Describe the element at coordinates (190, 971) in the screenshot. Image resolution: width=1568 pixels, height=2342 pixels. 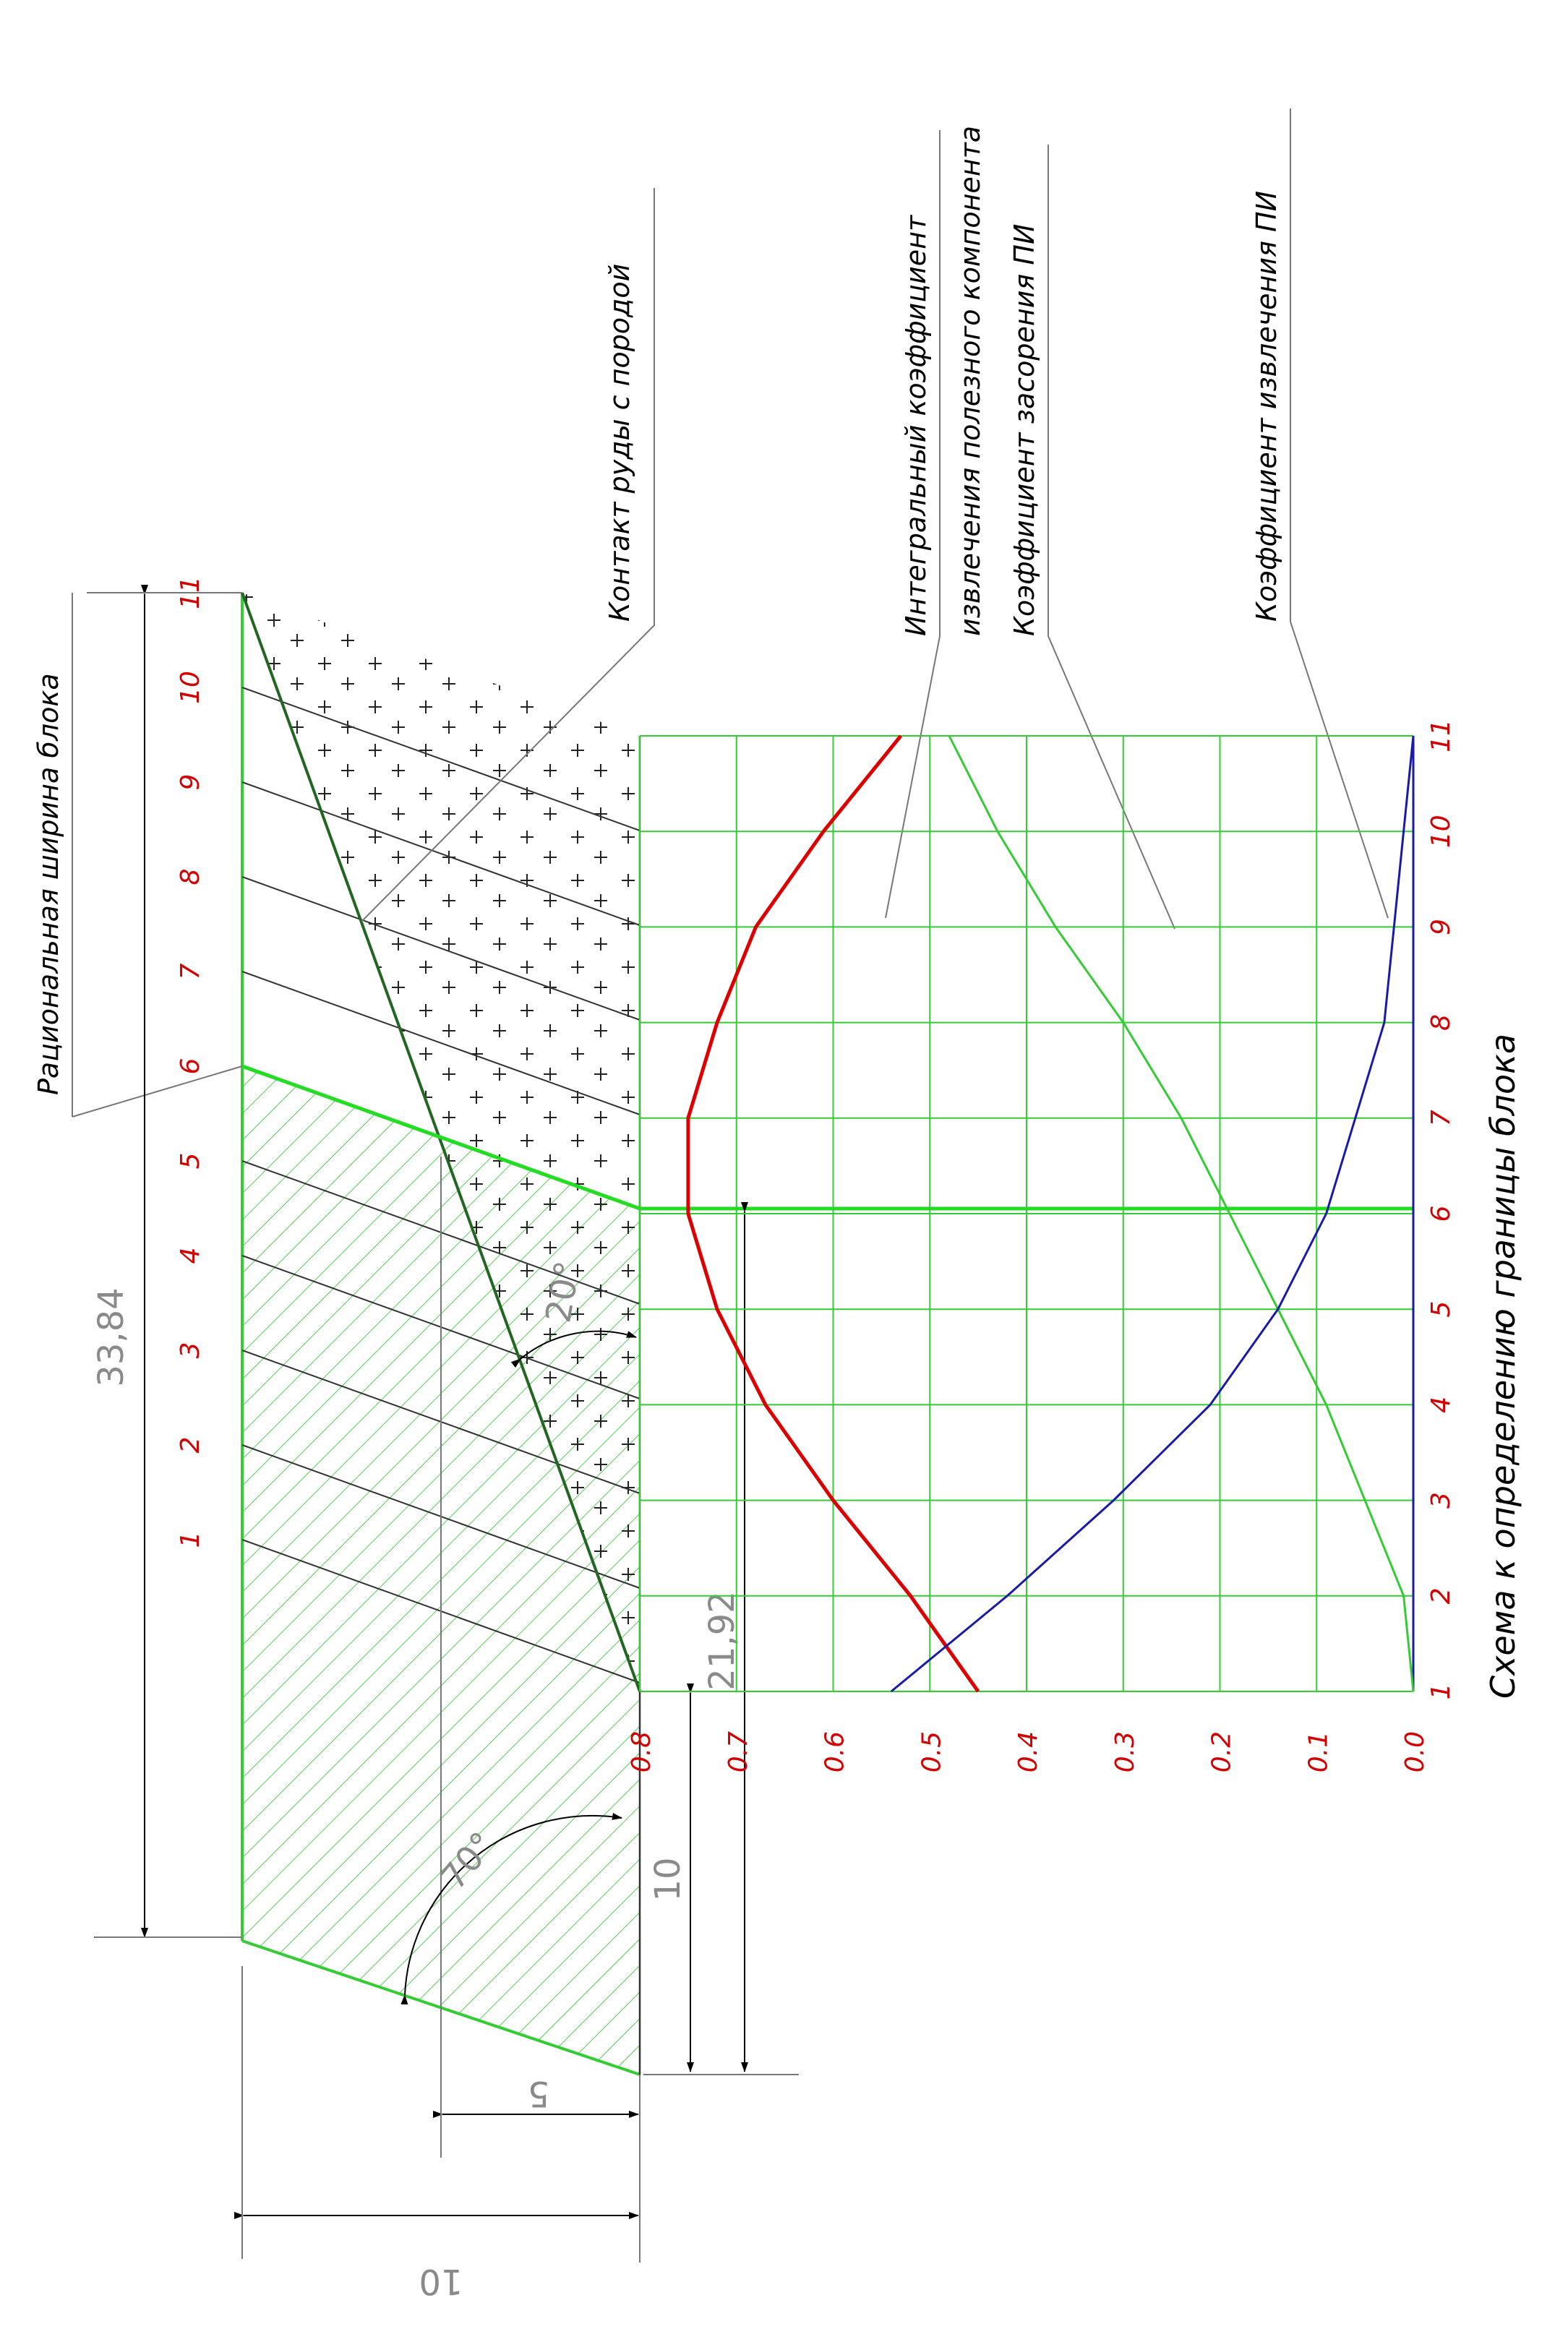
I see `block-number-label: 7` at that location.